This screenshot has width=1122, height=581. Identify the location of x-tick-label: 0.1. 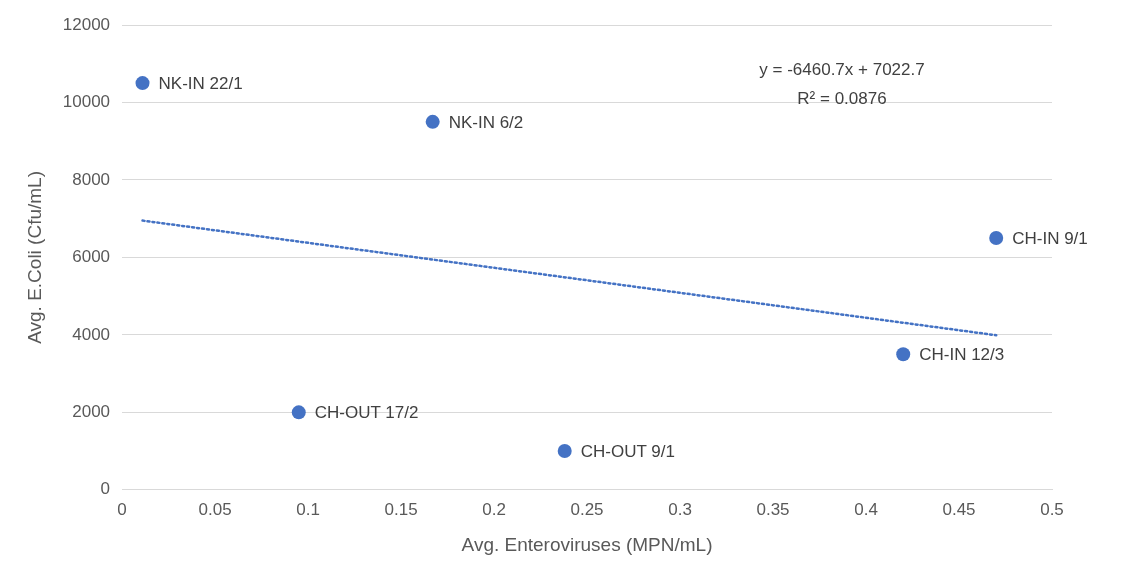
(308, 509).